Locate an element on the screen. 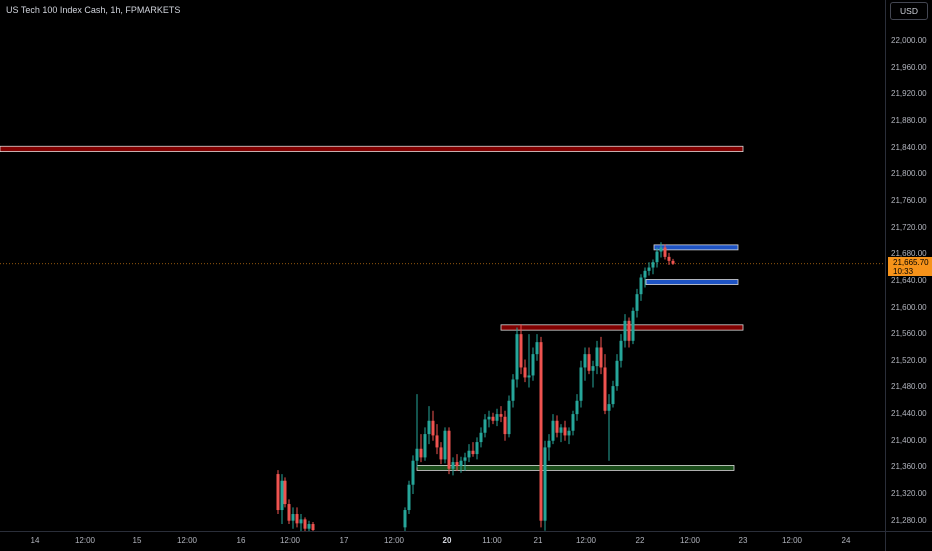  price-tick-label: 21,720.00 is located at coordinates (909, 227).